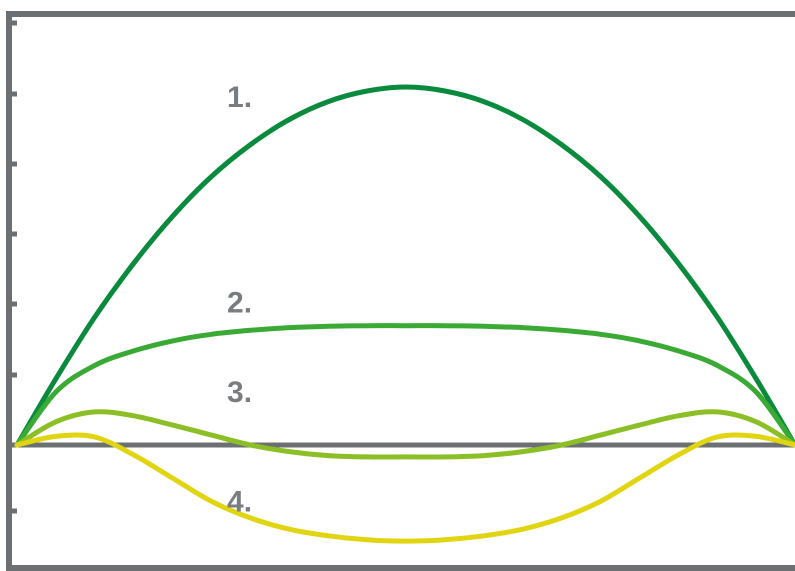  Describe the element at coordinates (239, 392) in the screenshot. I see `curve-label-3: 3.` at that location.